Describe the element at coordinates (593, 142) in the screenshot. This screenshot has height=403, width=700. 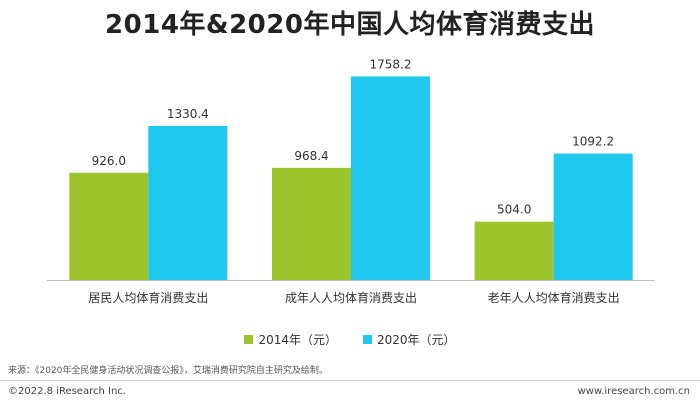
I see `data-label: 1092.2` at that location.